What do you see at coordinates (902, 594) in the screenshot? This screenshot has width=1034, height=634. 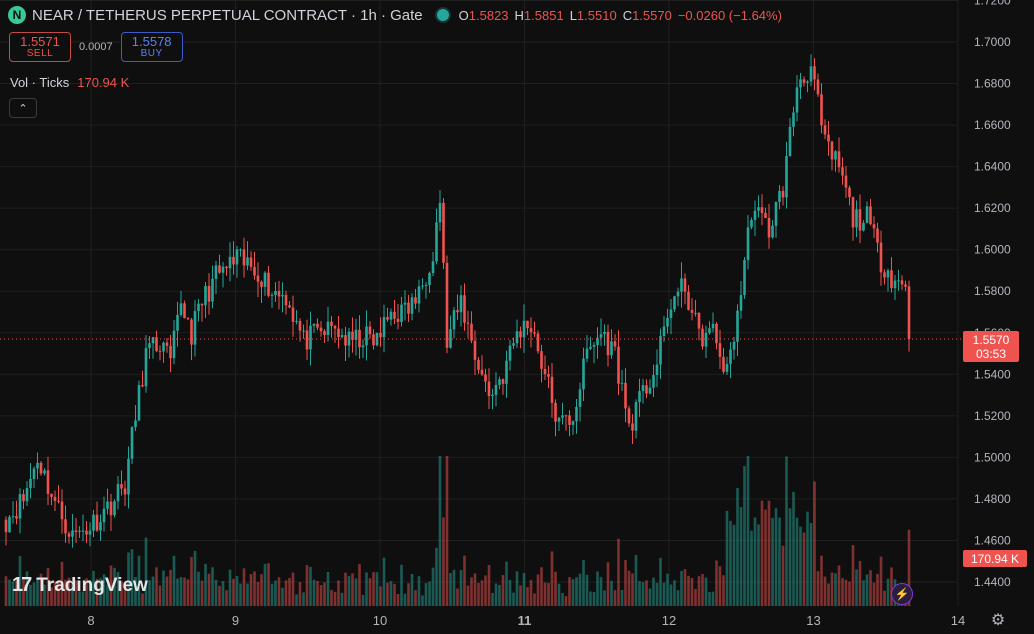 I see `lightning-button: ⚡` at bounding box center [902, 594].